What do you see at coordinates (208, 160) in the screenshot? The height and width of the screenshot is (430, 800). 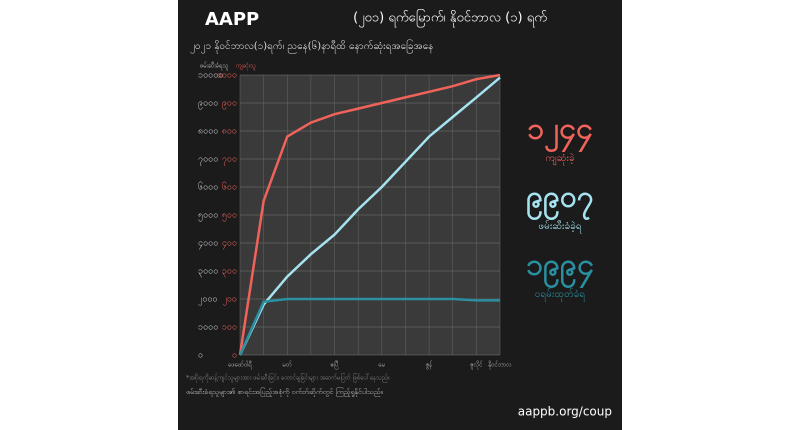 I see `y-tick-label: ၇၀၀၀` at bounding box center [208, 160].